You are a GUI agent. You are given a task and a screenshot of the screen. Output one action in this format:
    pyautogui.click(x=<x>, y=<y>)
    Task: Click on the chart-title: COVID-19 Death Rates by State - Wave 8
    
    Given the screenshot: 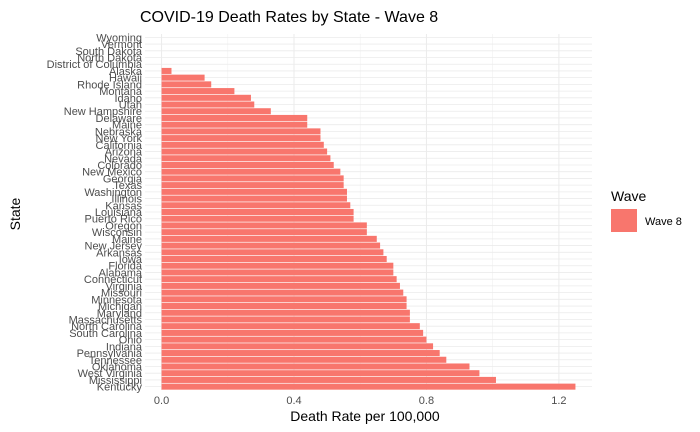 What is the action you would take?
    pyautogui.click(x=289, y=17)
    